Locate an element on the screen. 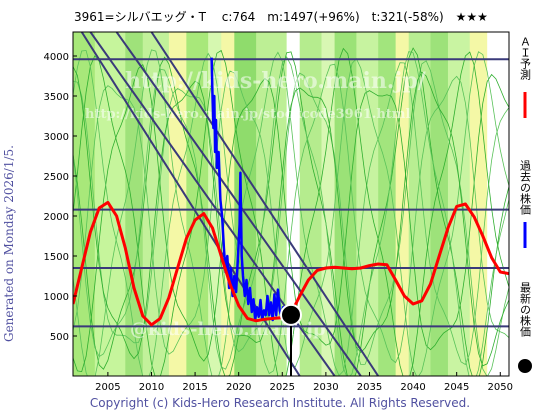 The image size is (560, 420). y-tick-label: 3500 is located at coordinates (56, 97).